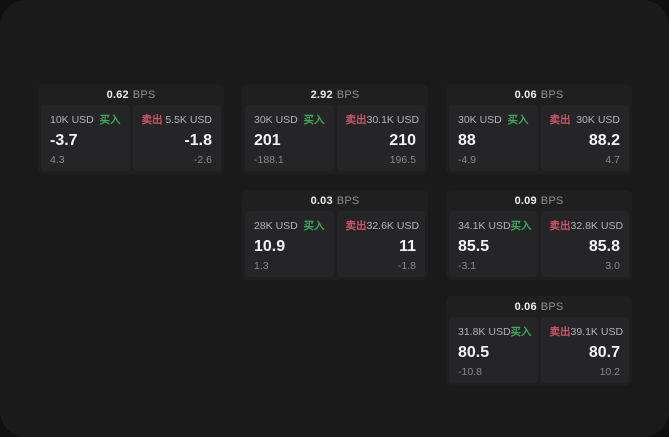 The height and width of the screenshot is (437, 669). What do you see at coordinates (382, 225) in the screenshot?
I see `sell-panel-top: 卖出 32.6K USD` at bounding box center [382, 225].